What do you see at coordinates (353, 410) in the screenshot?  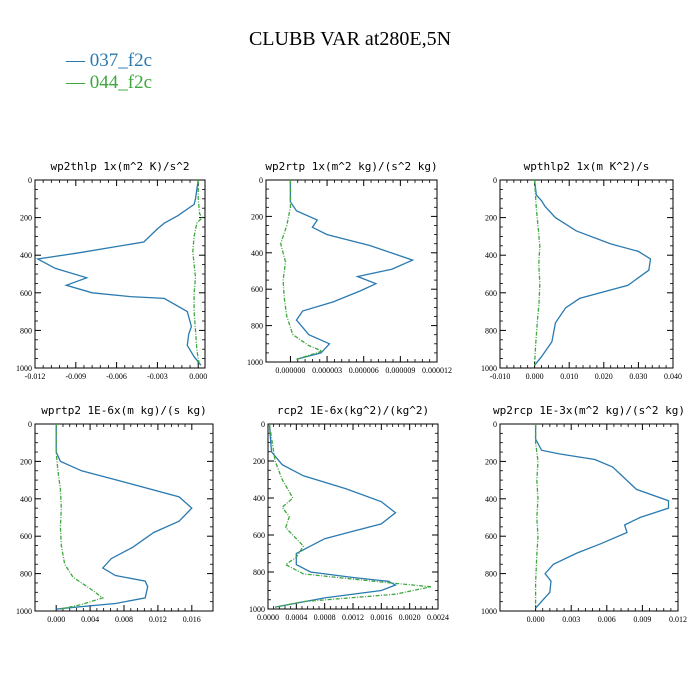 I see `panel-title: rcp2 1E-6x(kg^2)/(kg^2)` at bounding box center [353, 410].